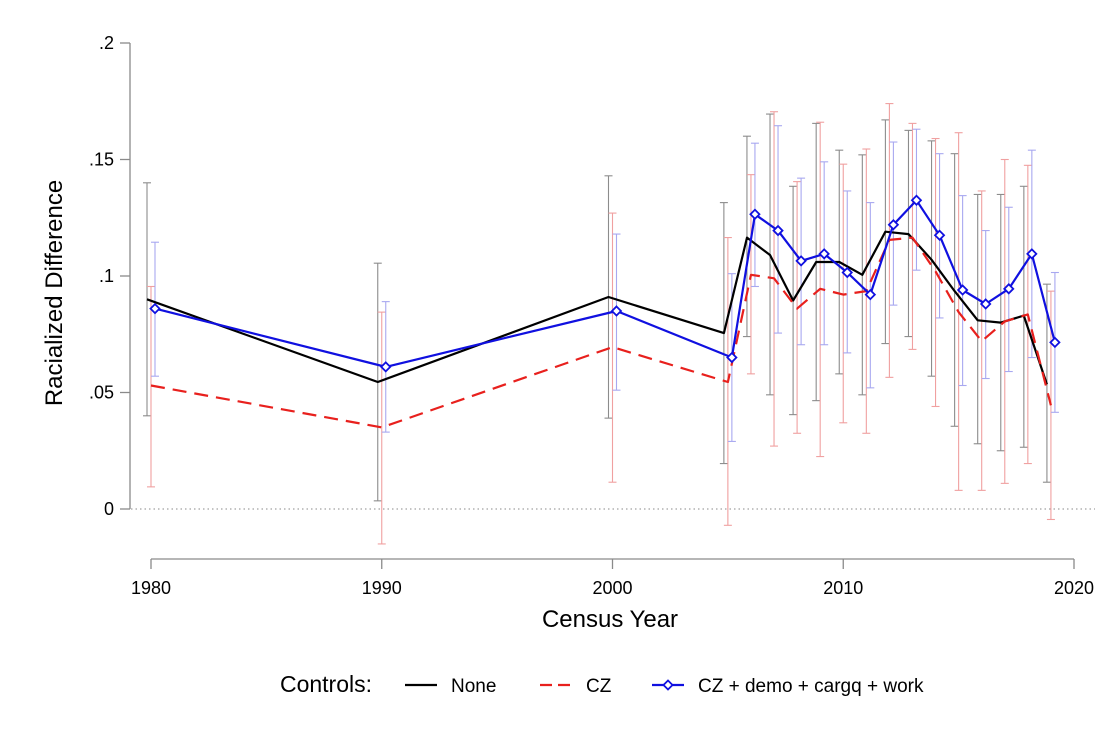 The height and width of the screenshot is (744, 1116). Describe the element at coordinates (54, 293) in the screenshot. I see `y-axis-title: Racialized Difference` at that location.